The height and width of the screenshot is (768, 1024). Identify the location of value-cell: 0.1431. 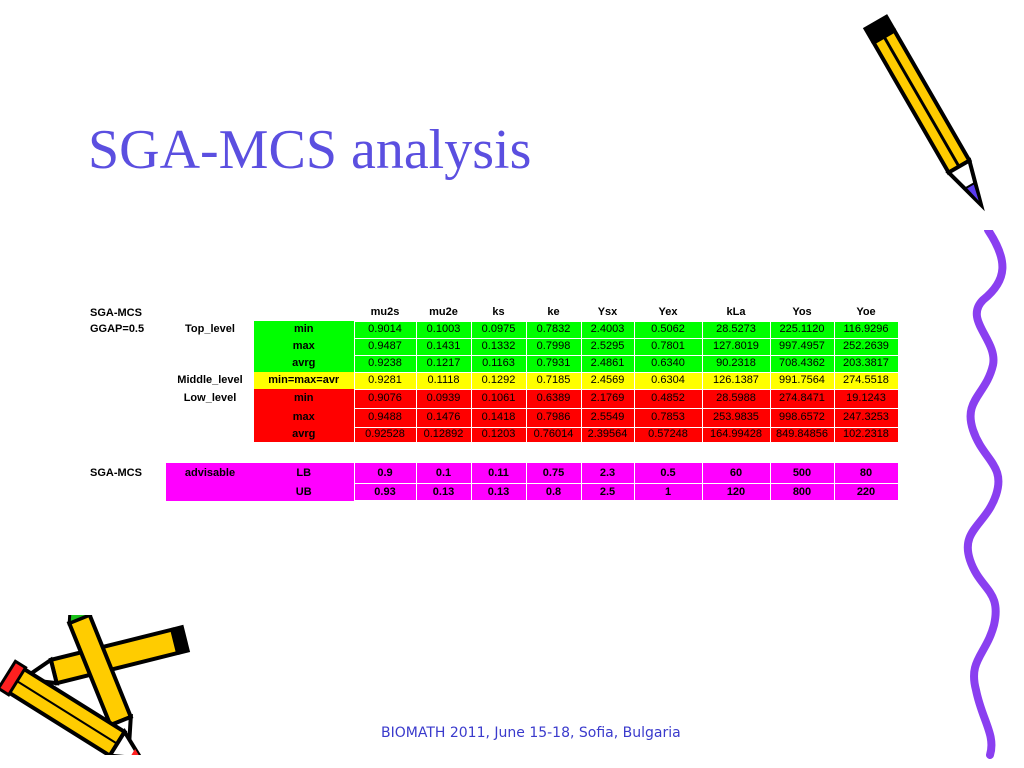
(443, 346).